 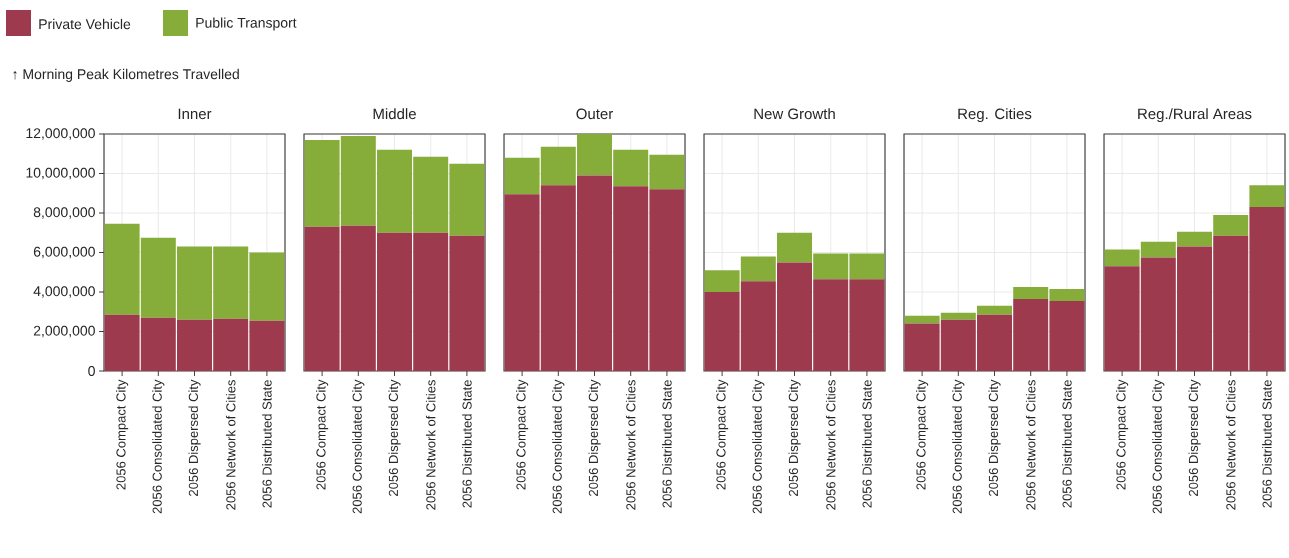 What do you see at coordinates (195, 114) in the screenshot?
I see `chart-title: Inner` at bounding box center [195, 114].